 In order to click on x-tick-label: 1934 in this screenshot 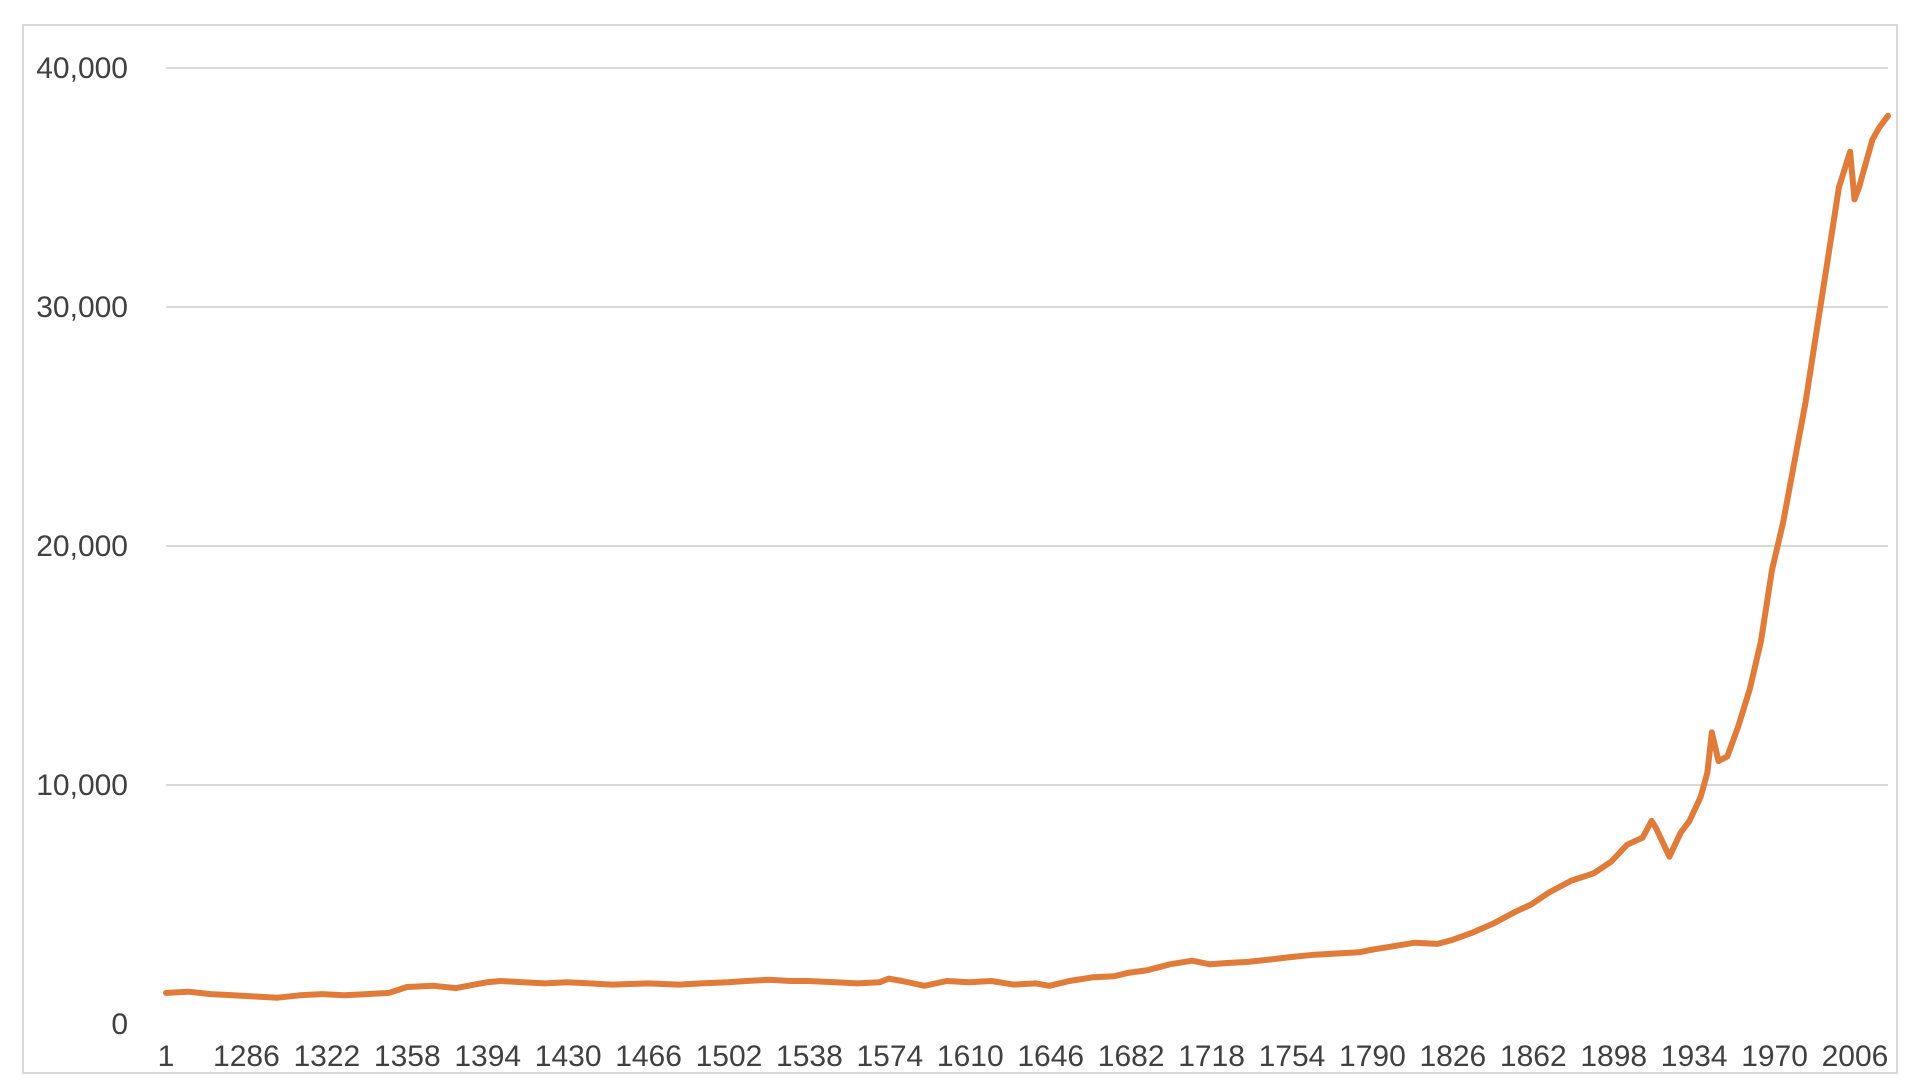, I will do `click(1694, 1056)`.